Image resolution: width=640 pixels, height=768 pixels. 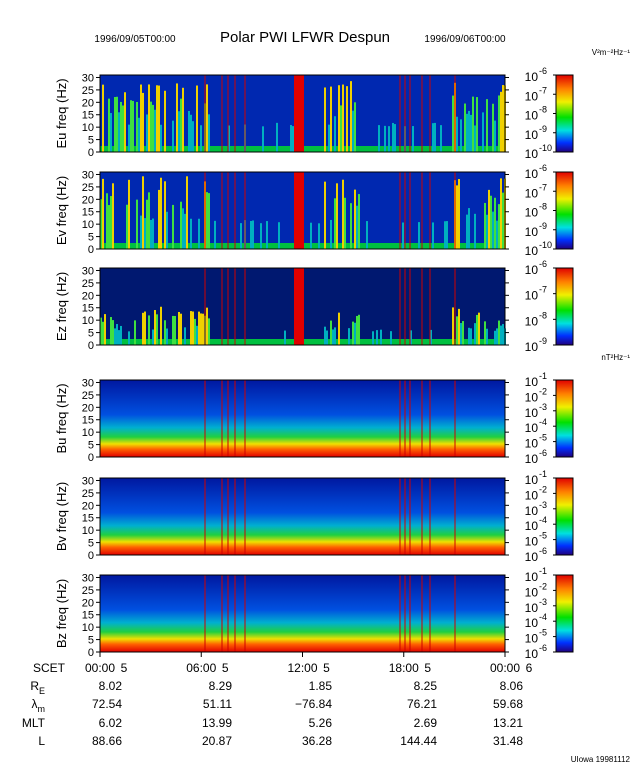 What do you see at coordinates (88, 175) in the screenshot?
I see `y-tick-label: 30` at bounding box center [88, 175].